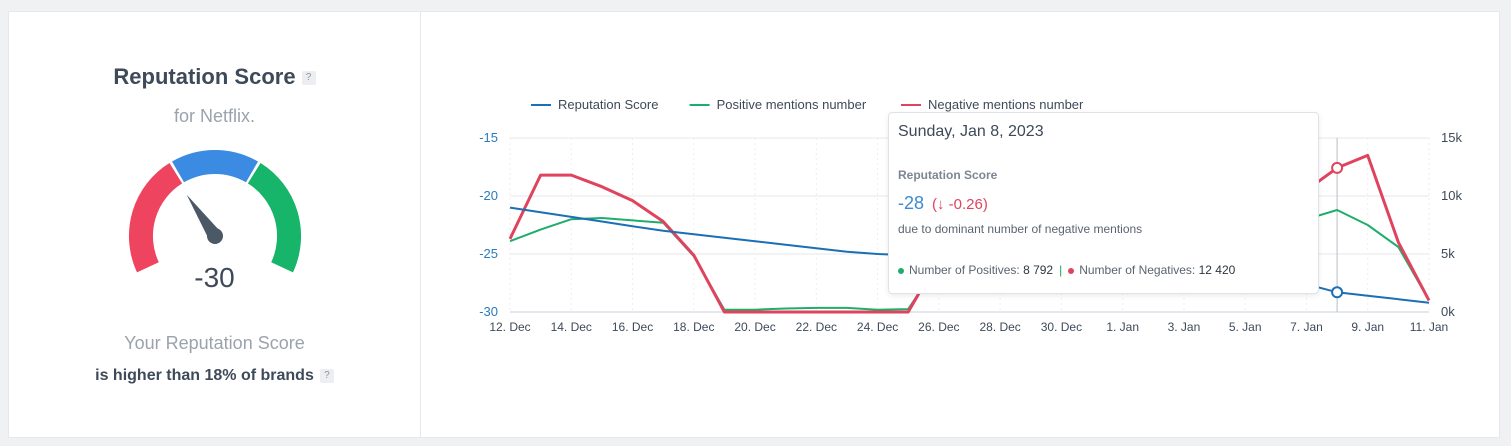  What do you see at coordinates (693, 327) in the screenshot?
I see `x-tick-label: 18. Dec` at bounding box center [693, 327].